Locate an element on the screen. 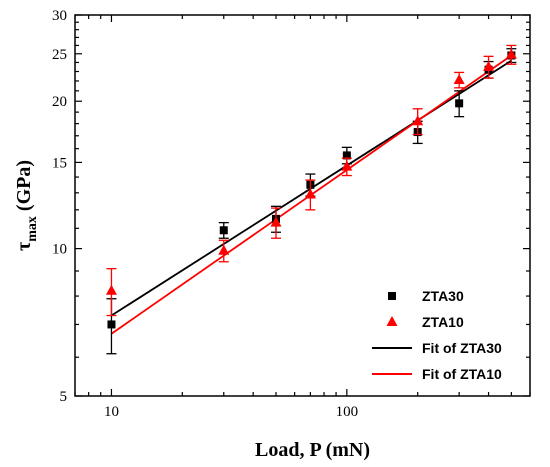 The width and height of the screenshot is (550, 467). y-axis-title-symbol: τ is located at coordinates (24, 246).